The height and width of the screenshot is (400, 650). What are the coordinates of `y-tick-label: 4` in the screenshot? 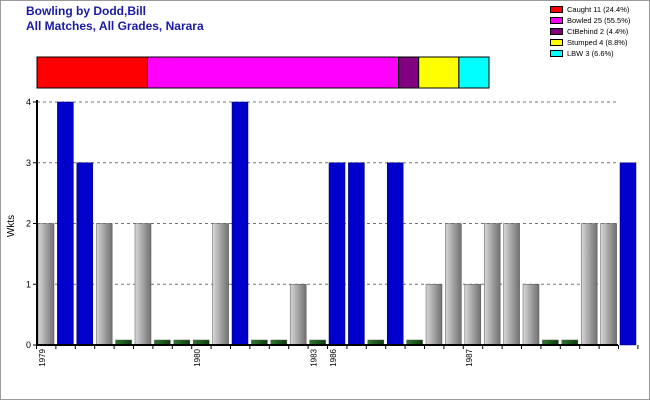 It's located at (28, 102).